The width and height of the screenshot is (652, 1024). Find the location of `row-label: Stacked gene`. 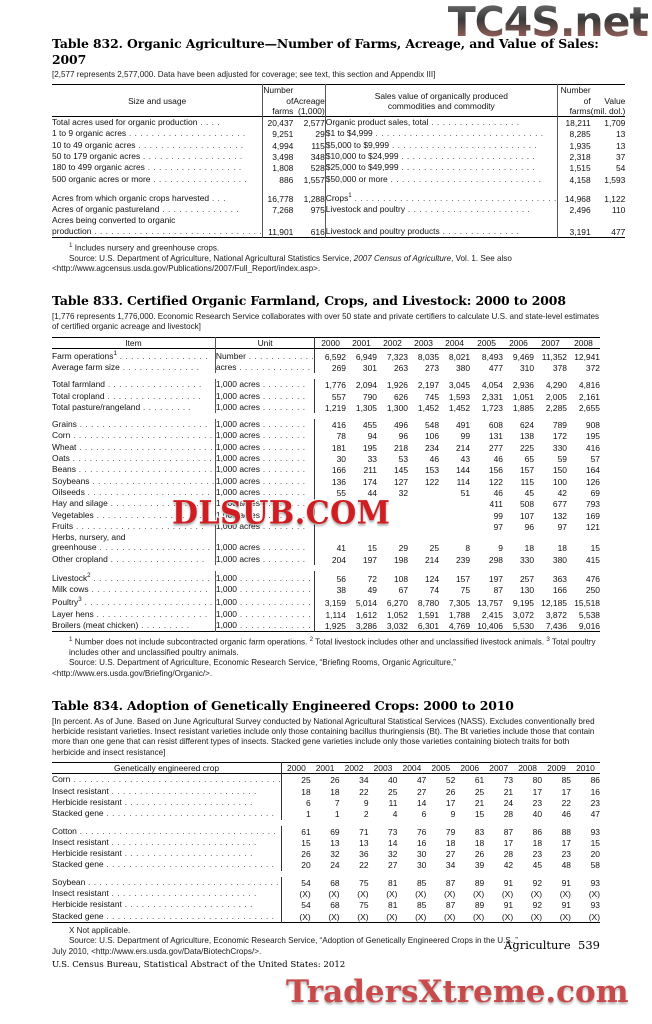

row-label: Stacked gene is located at coordinates (78, 813).